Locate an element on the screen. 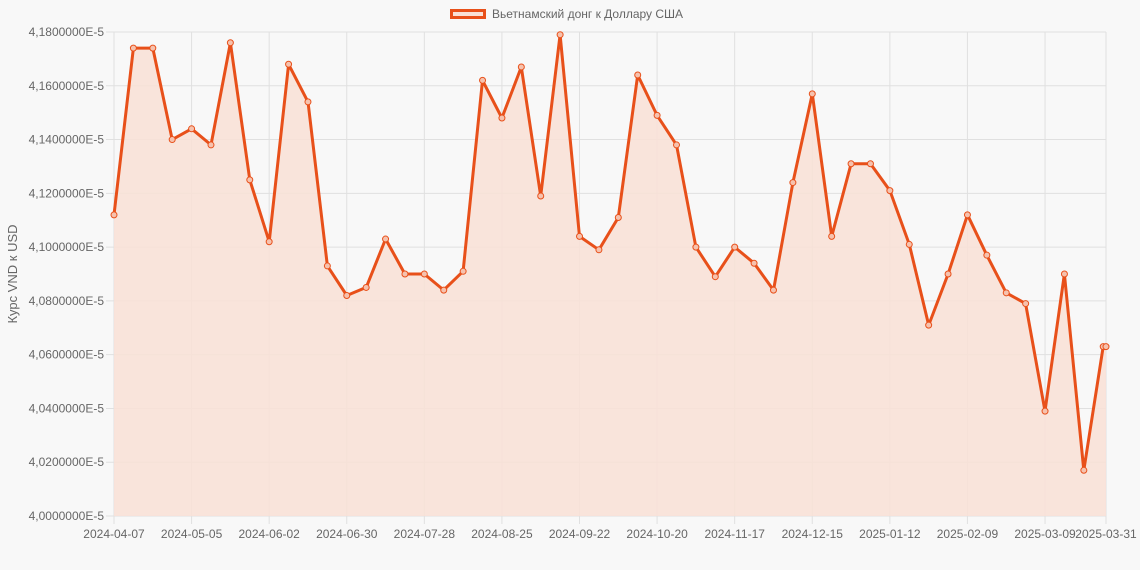 The height and width of the screenshot is (570, 1140). legend-item: Вьетнамский донг к Доллару США is located at coordinates (566, 14).